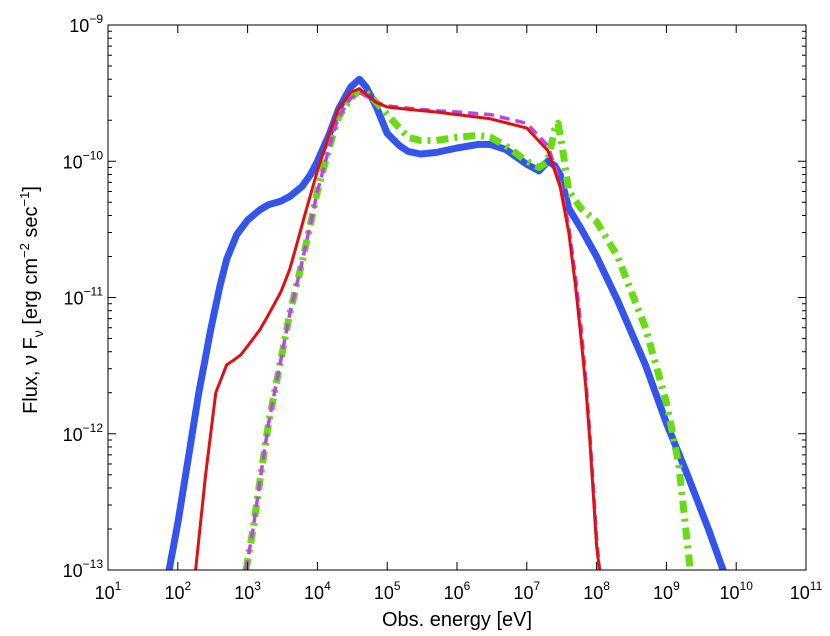  I want to click on x-axis-title: Obs. energy [eV], so click(457, 620).